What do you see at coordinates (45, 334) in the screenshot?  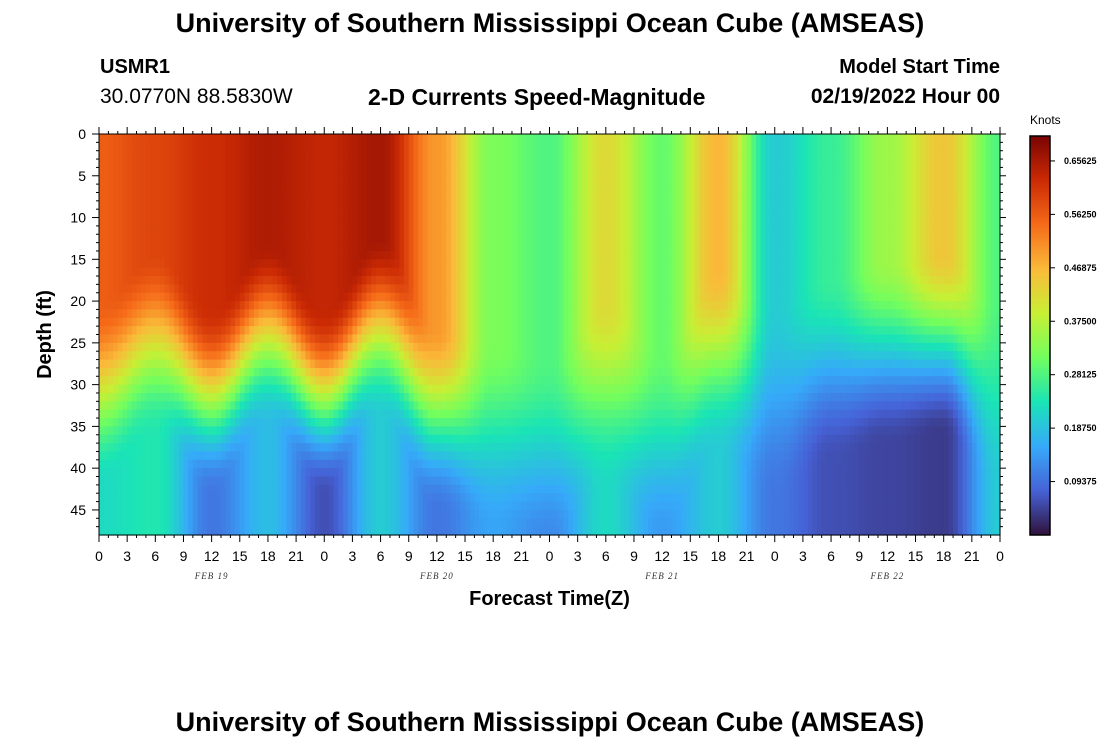 I see `y-axis-title: Depth (ft)` at bounding box center [45, 334].